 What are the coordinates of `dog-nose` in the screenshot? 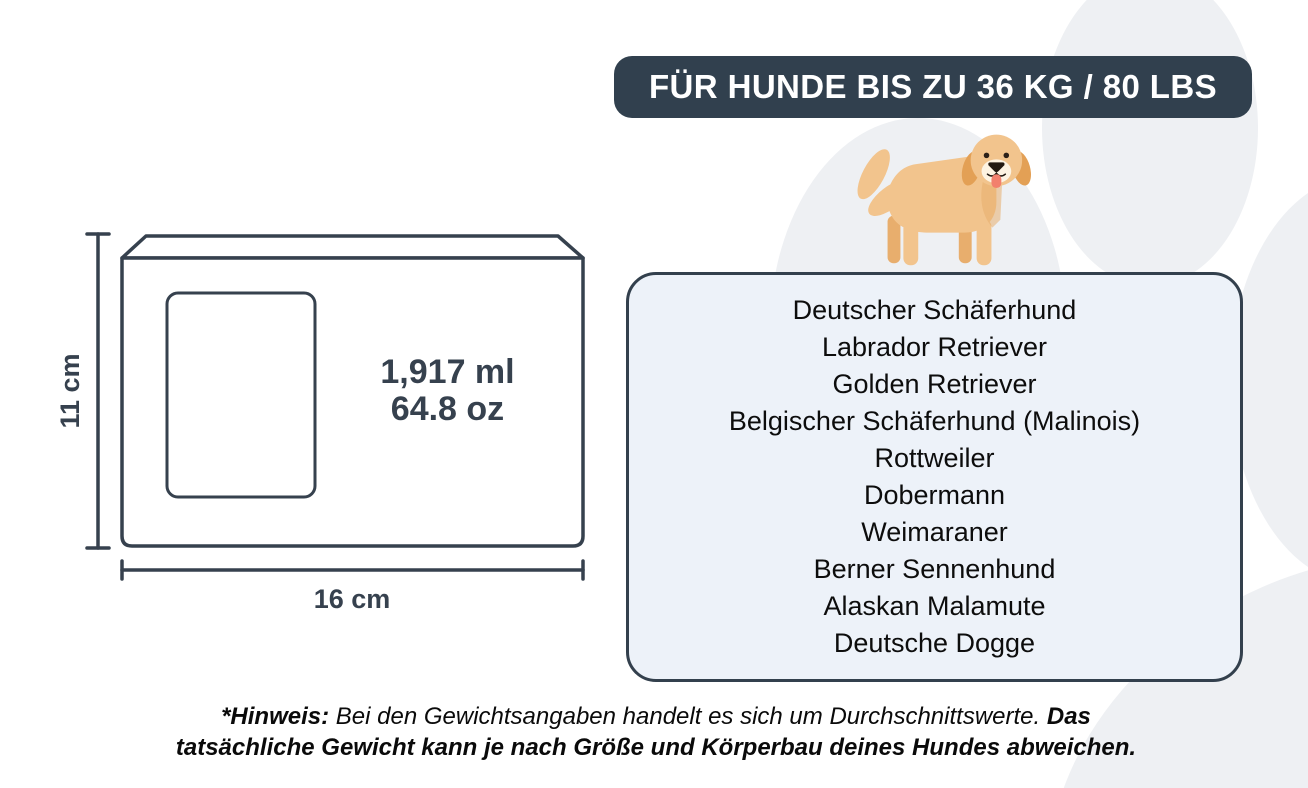 It's located at (996, 167).